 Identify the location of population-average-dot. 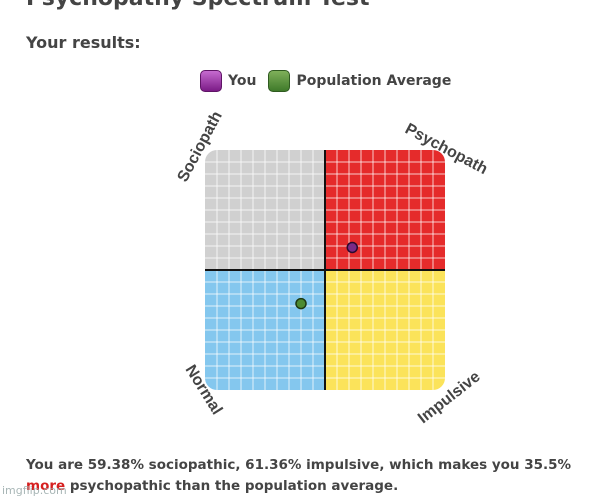
(301, 303).